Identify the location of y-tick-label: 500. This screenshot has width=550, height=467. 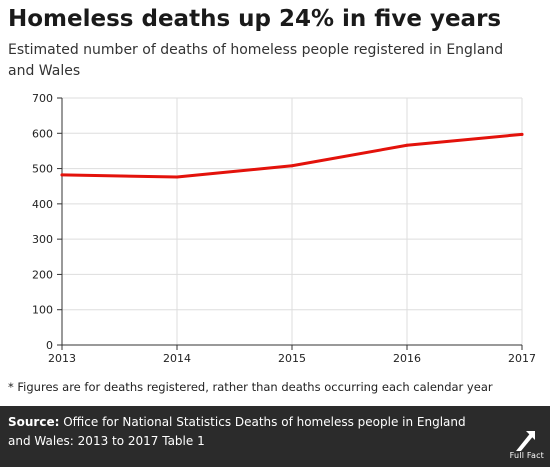
(42, 169).